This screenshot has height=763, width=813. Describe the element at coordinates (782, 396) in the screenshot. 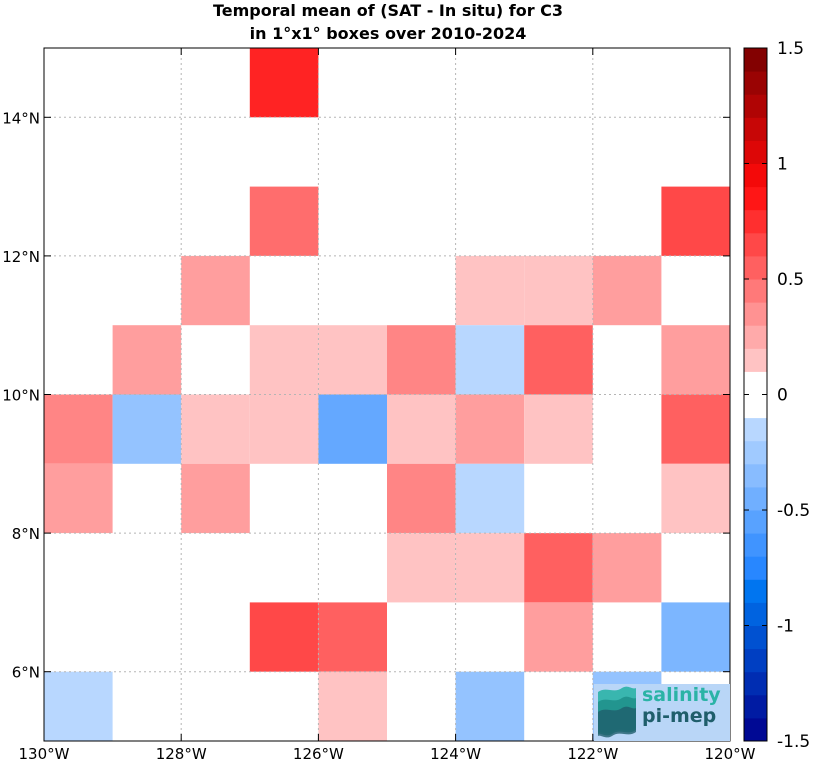

I see `colorbar-tick-label: 0` at that location.